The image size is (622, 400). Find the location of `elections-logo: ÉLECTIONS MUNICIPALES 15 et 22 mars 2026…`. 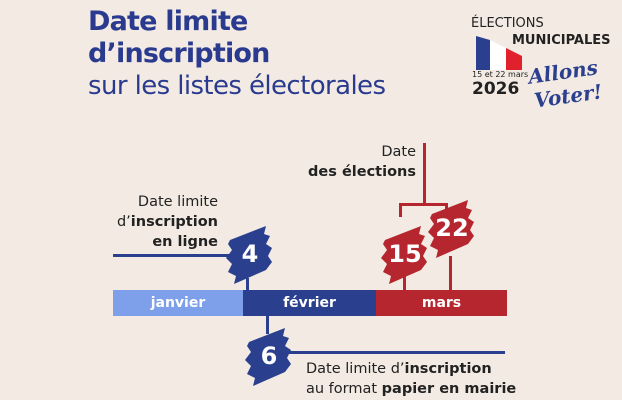

elections-logo: ÉLECTIONS MUNICIPALES 15 et 22 mars 2026… is located at coordinates (543, 64).